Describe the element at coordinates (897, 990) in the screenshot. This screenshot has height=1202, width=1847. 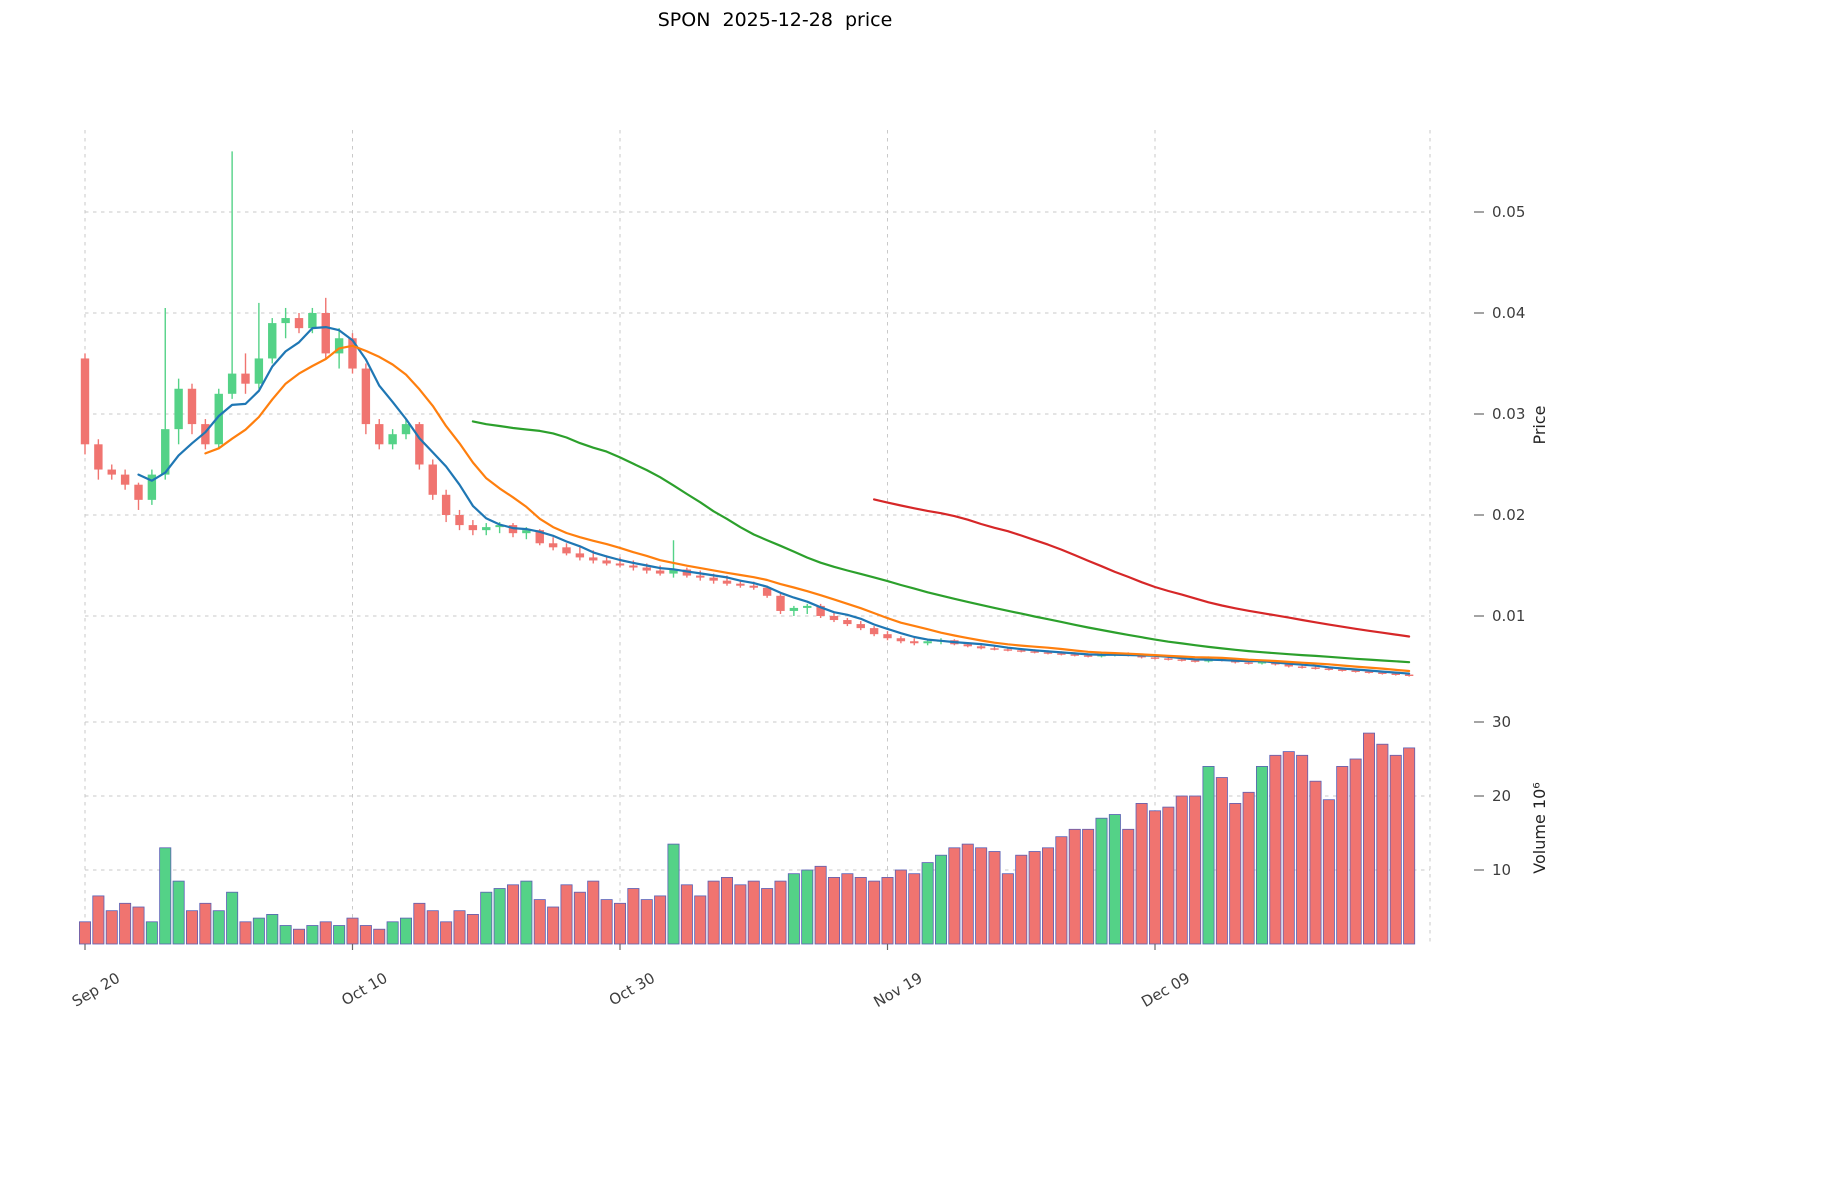
I see `date-tick-label: Nov 19` at that location.